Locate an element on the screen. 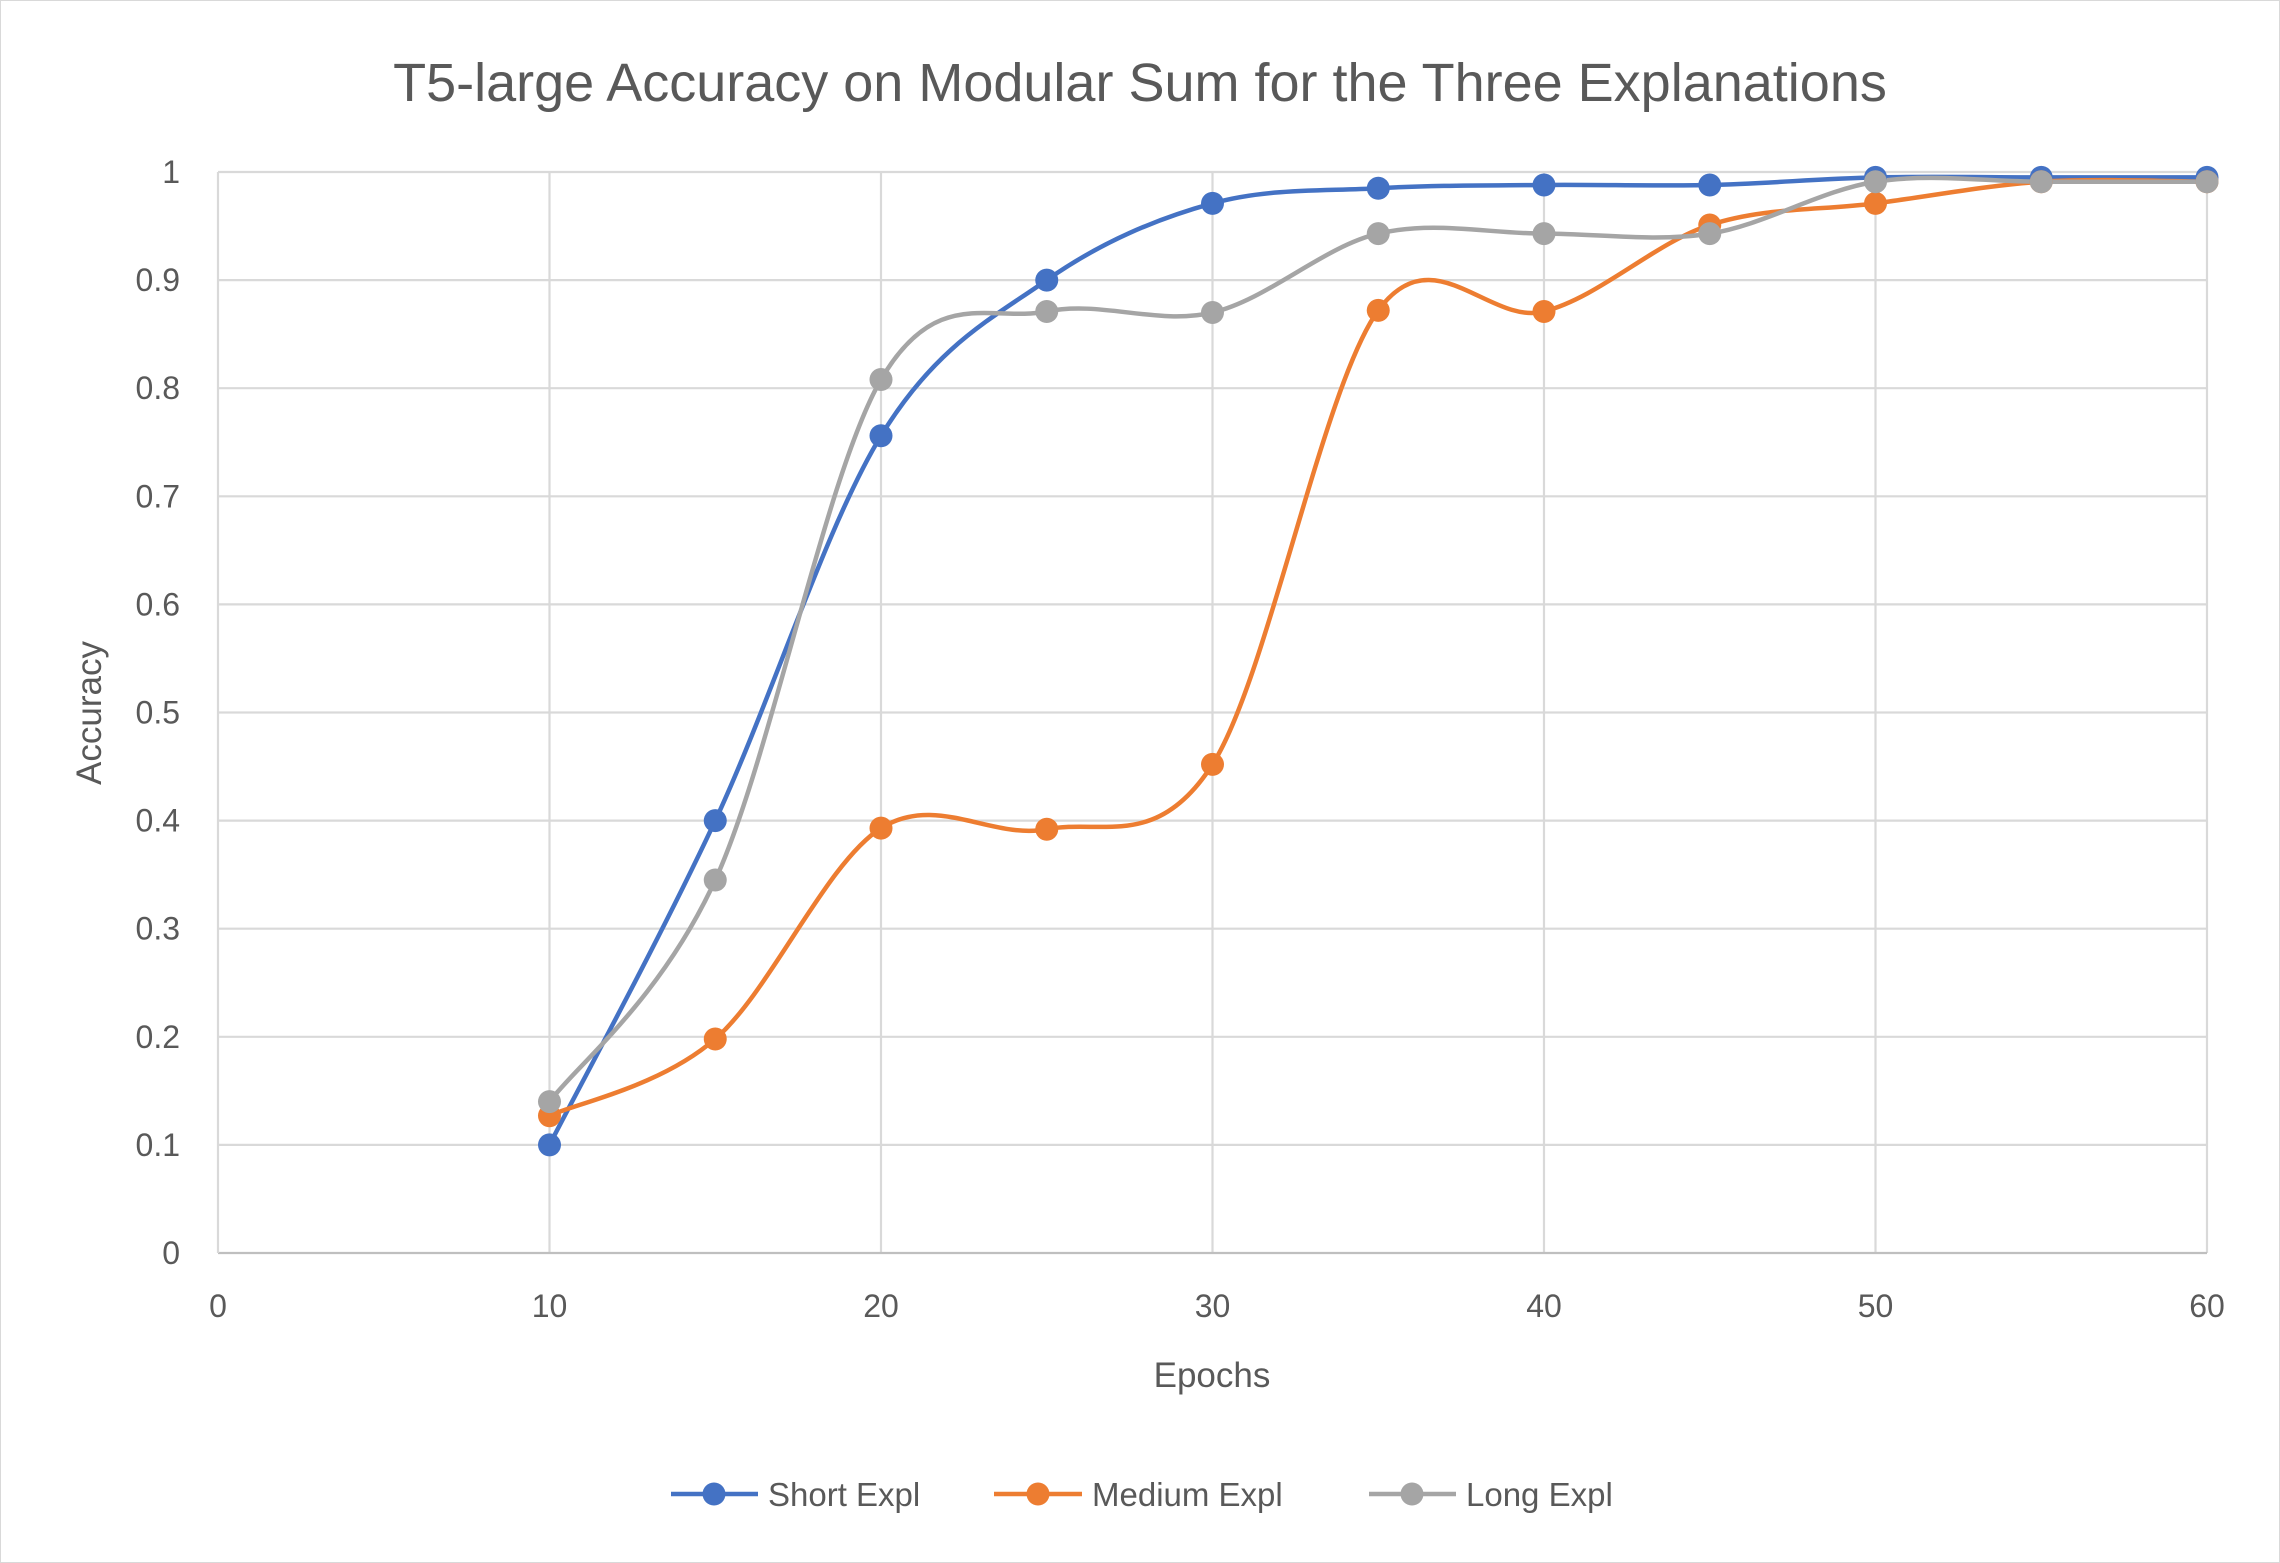 The width and height of the screenshot is (2280, 1563). legend-label: Long Expl is located at coordinates (1539, 1494).